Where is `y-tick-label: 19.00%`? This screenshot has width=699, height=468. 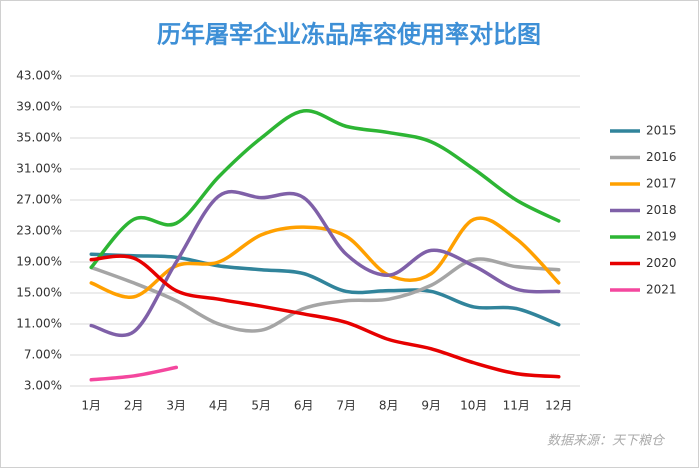
y-tick-label: 19.00% is located at coordinates (39, 262).